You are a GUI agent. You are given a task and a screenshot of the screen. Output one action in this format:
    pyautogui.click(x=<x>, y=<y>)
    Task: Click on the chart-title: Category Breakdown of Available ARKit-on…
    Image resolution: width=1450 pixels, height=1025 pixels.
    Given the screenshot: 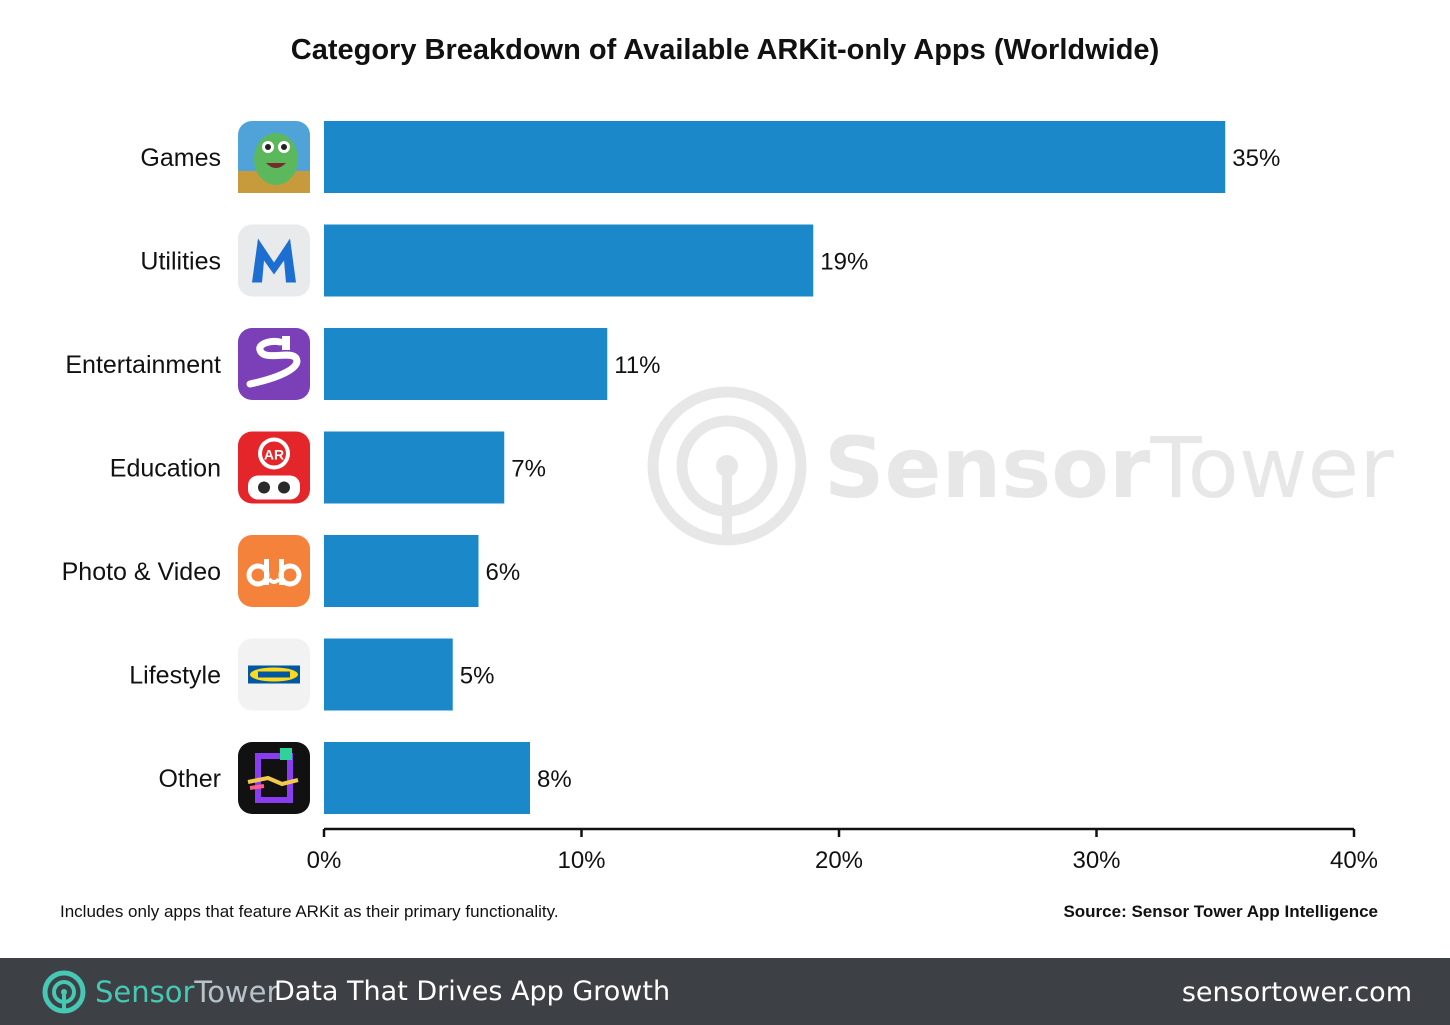 What is the action you would take?
    pyautogui.click(x=725, y=50)
    